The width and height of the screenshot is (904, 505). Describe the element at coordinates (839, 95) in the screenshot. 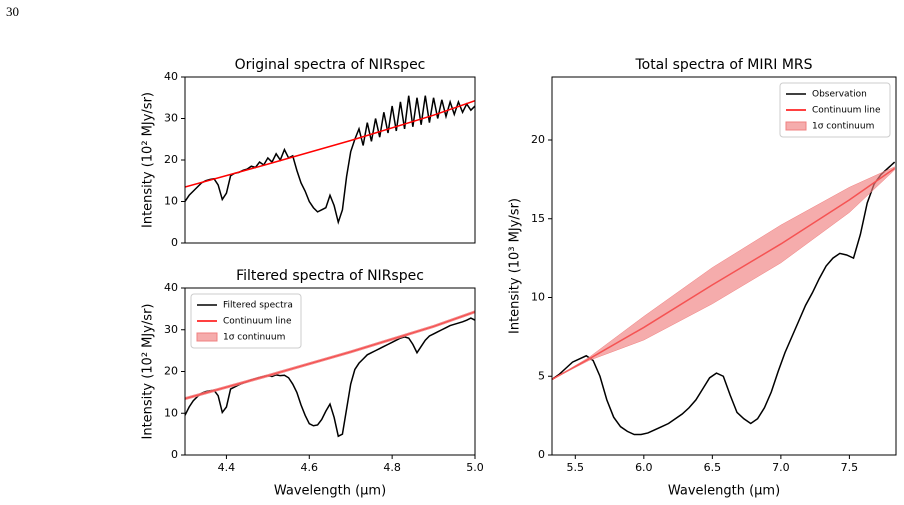

I see `legend-label: Observation` at that location.